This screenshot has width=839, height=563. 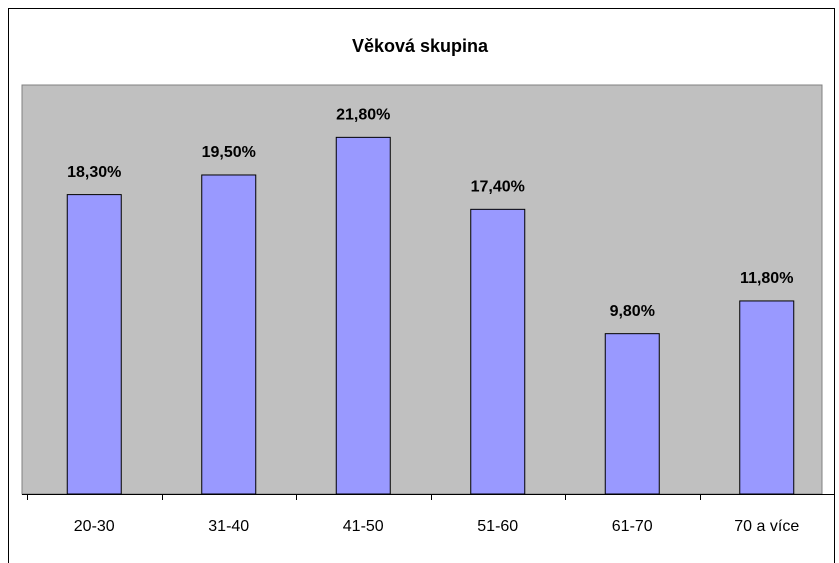 What do you see at coordinates (420, 46) in the screenshot?
I see `chart-title: Věková skupina` at bounding box center [420, 46].